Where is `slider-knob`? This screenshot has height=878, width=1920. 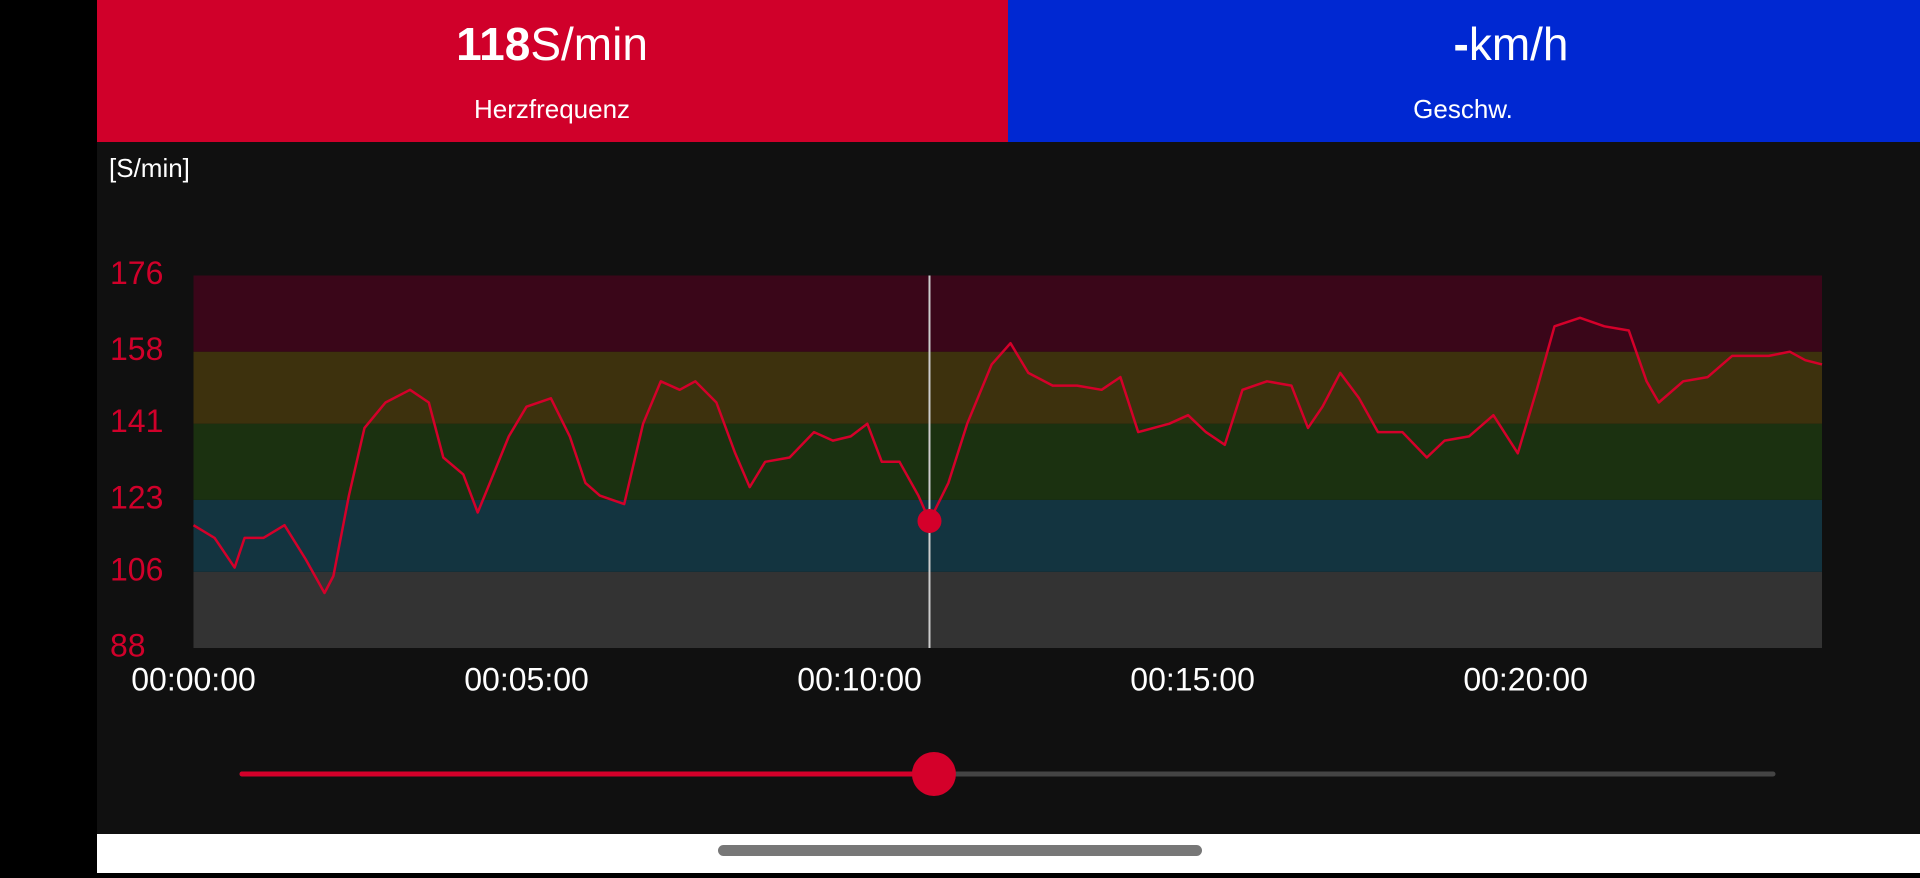 slider-knob is located at coordinates (933, 774).